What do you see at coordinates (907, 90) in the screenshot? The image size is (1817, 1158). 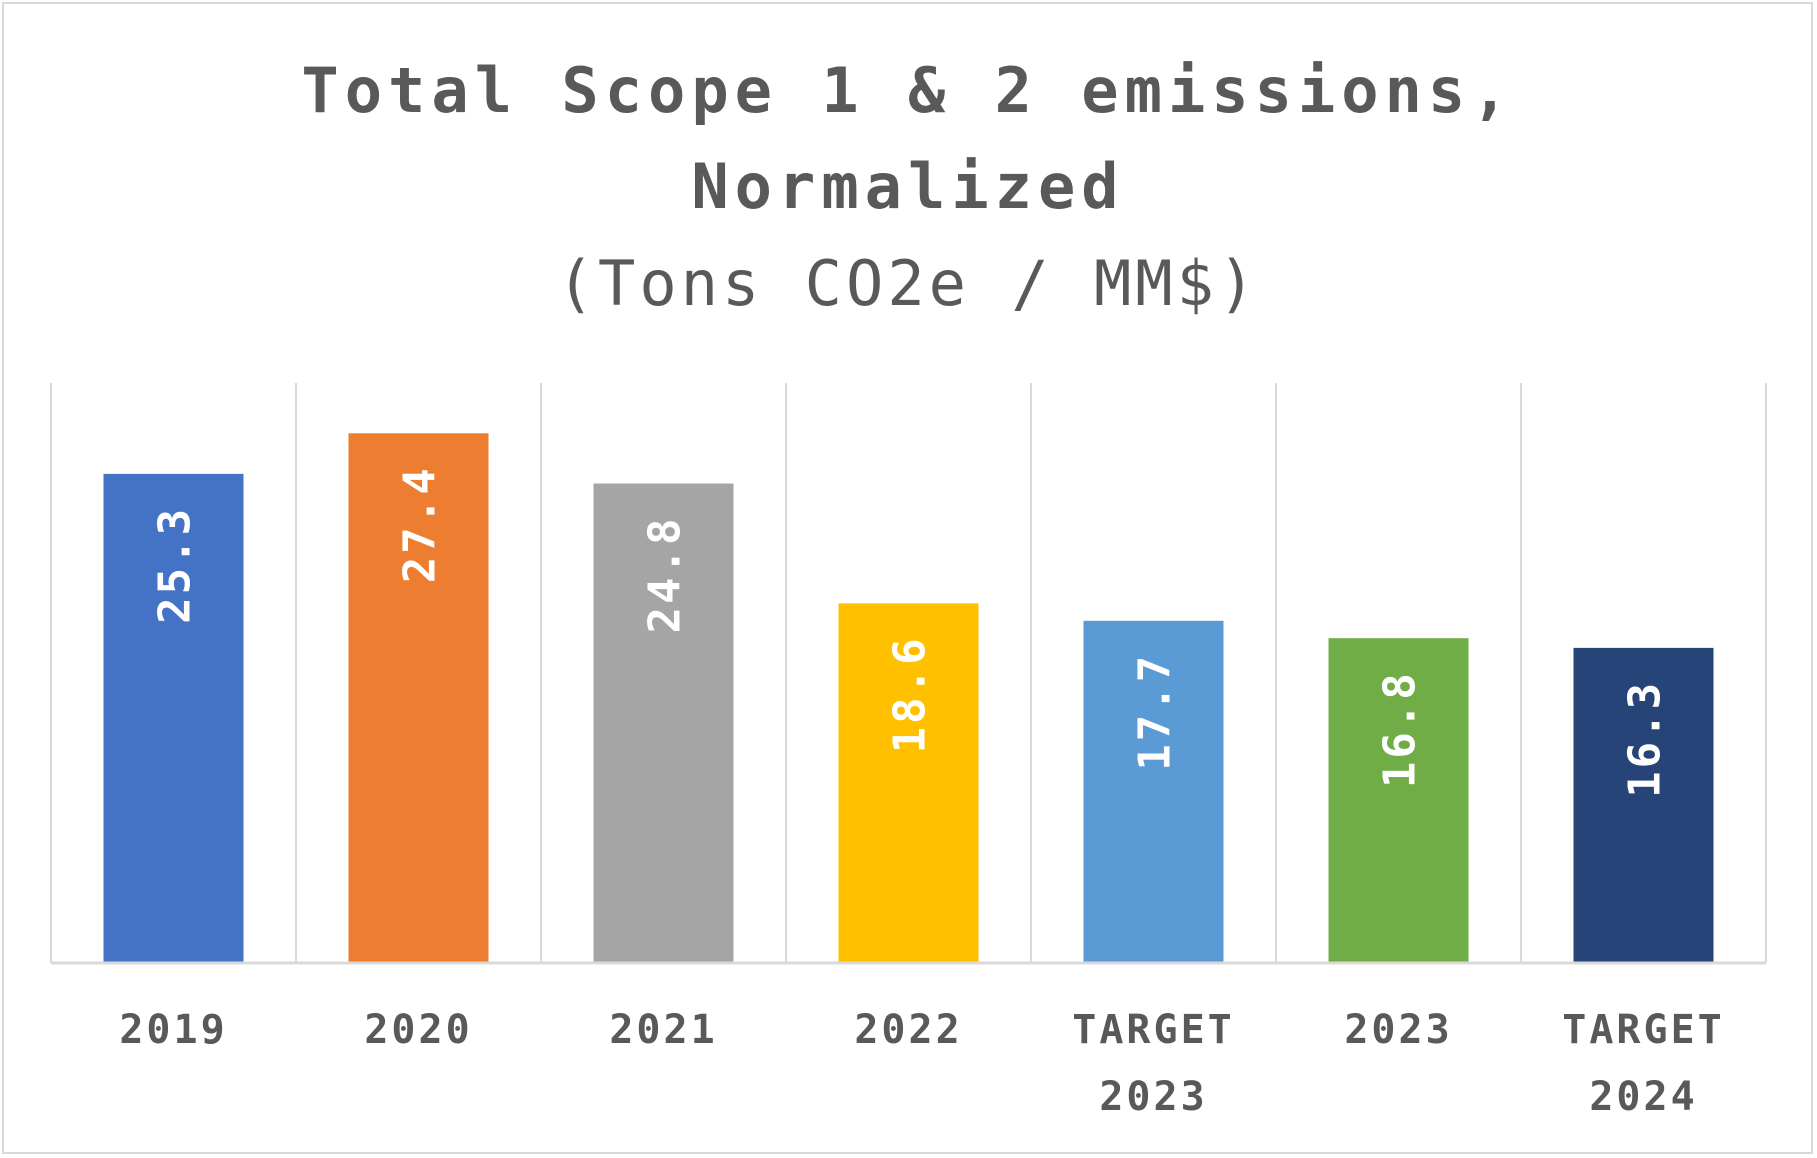 I see `chart-title-line-1: Total Scope 1 & 2 emissions,` at bounding box center [907, 90].